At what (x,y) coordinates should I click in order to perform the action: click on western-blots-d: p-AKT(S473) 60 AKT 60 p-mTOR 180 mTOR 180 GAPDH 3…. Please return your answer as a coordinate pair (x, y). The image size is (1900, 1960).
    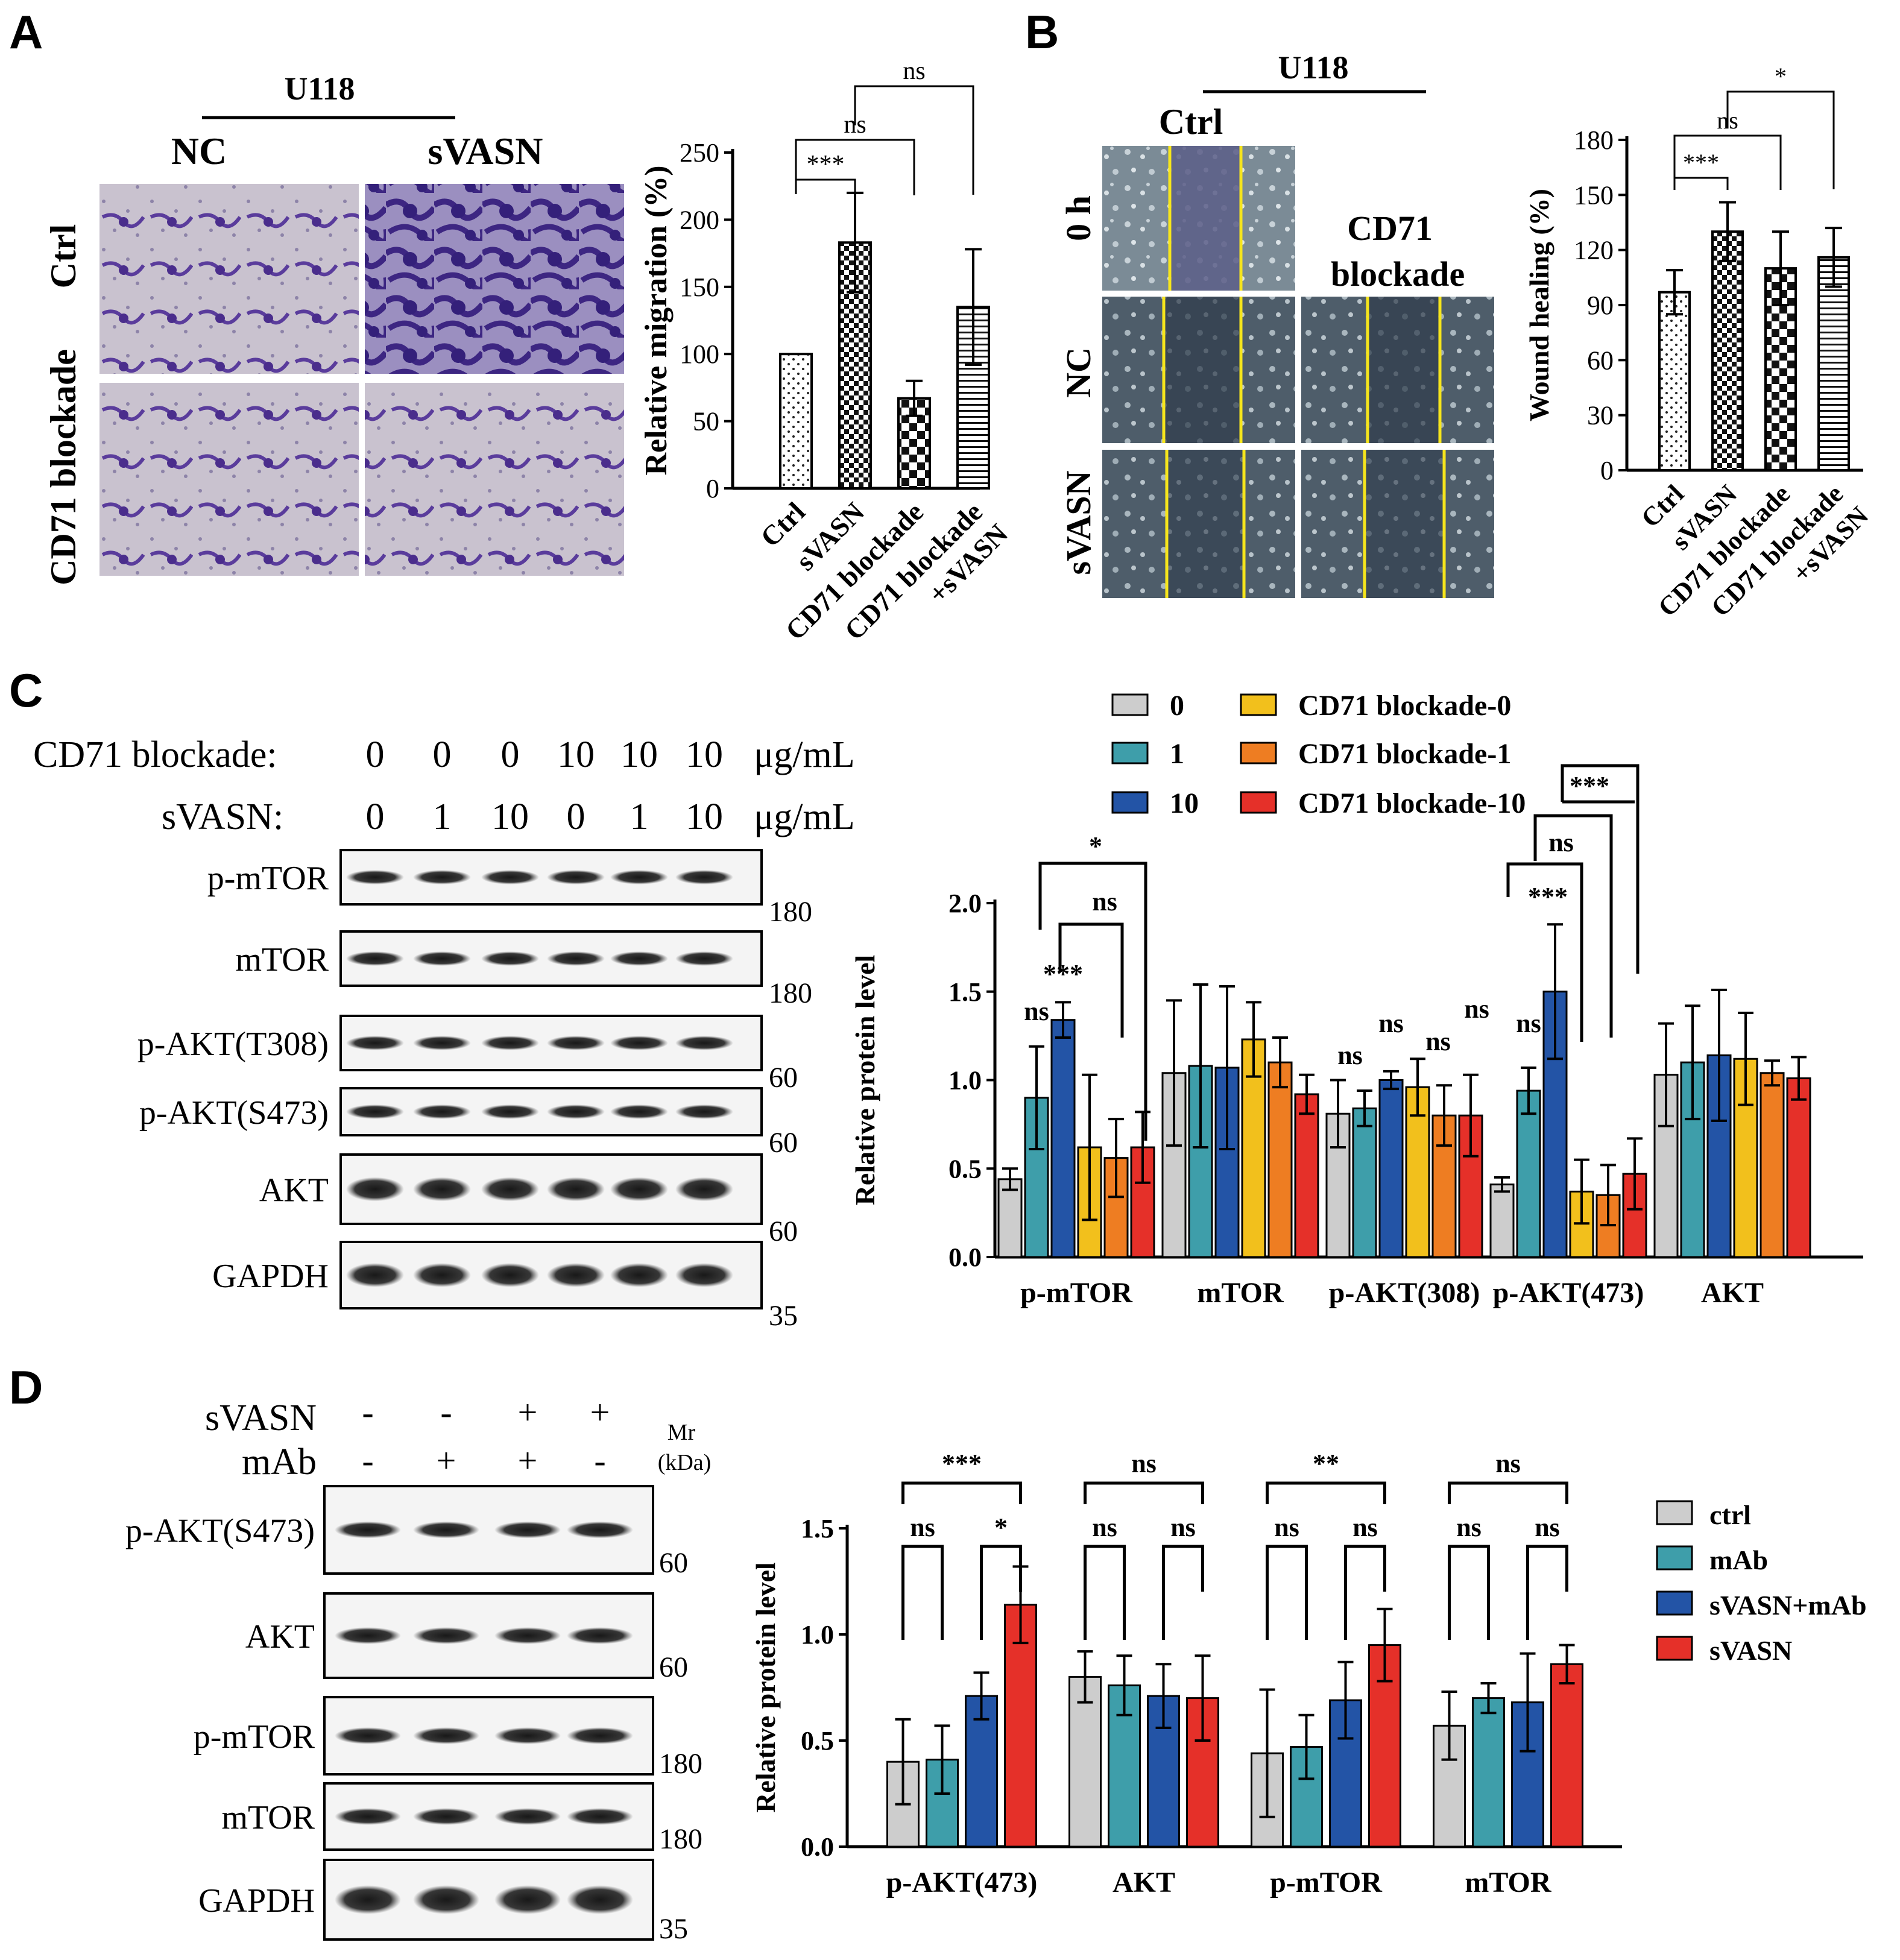
    Looking at the image, I should click on (413, 1715).